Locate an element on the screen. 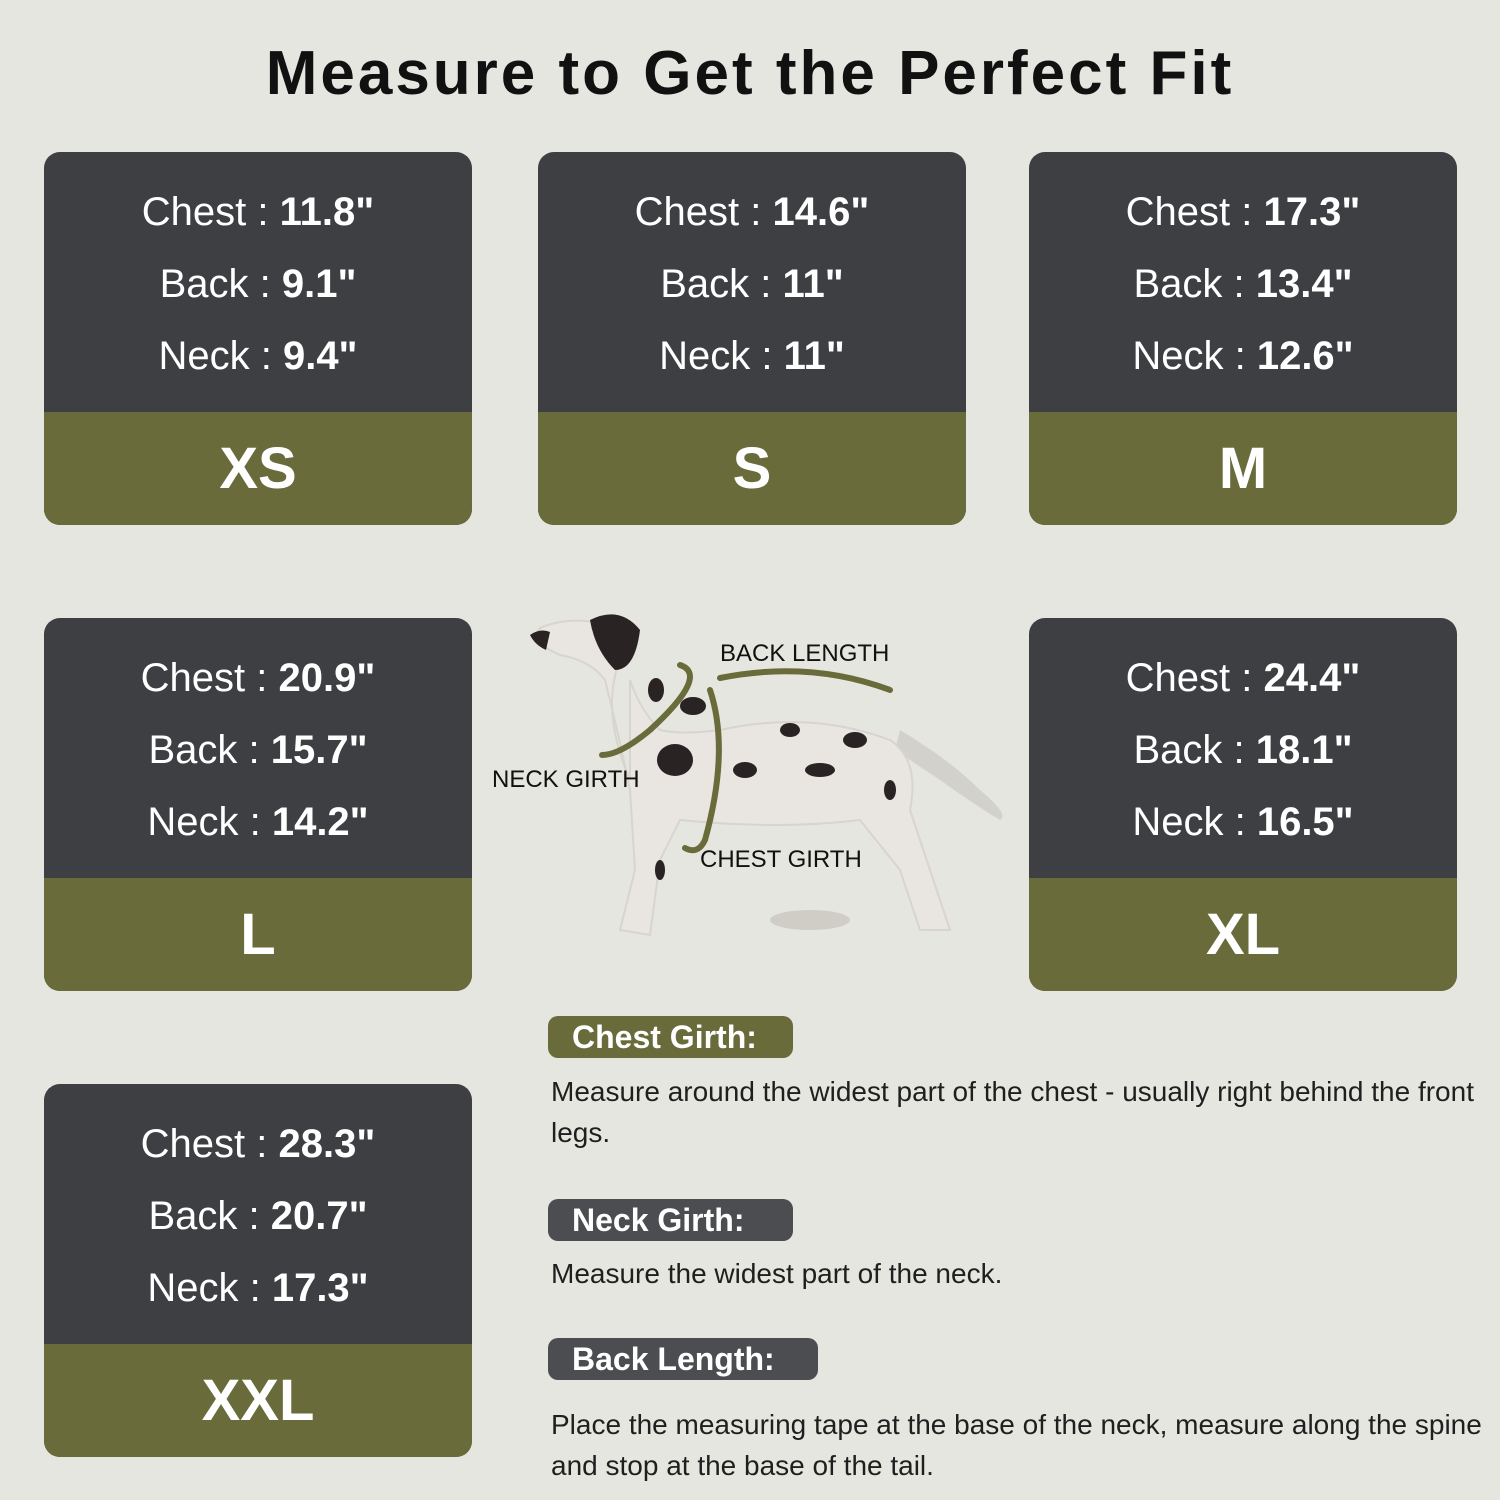 This screenshot has height=1500, width=1500. size-card-s: Chest : 14.6" Back : 11" Neck : 11" S is located at coordinates (752, 338).